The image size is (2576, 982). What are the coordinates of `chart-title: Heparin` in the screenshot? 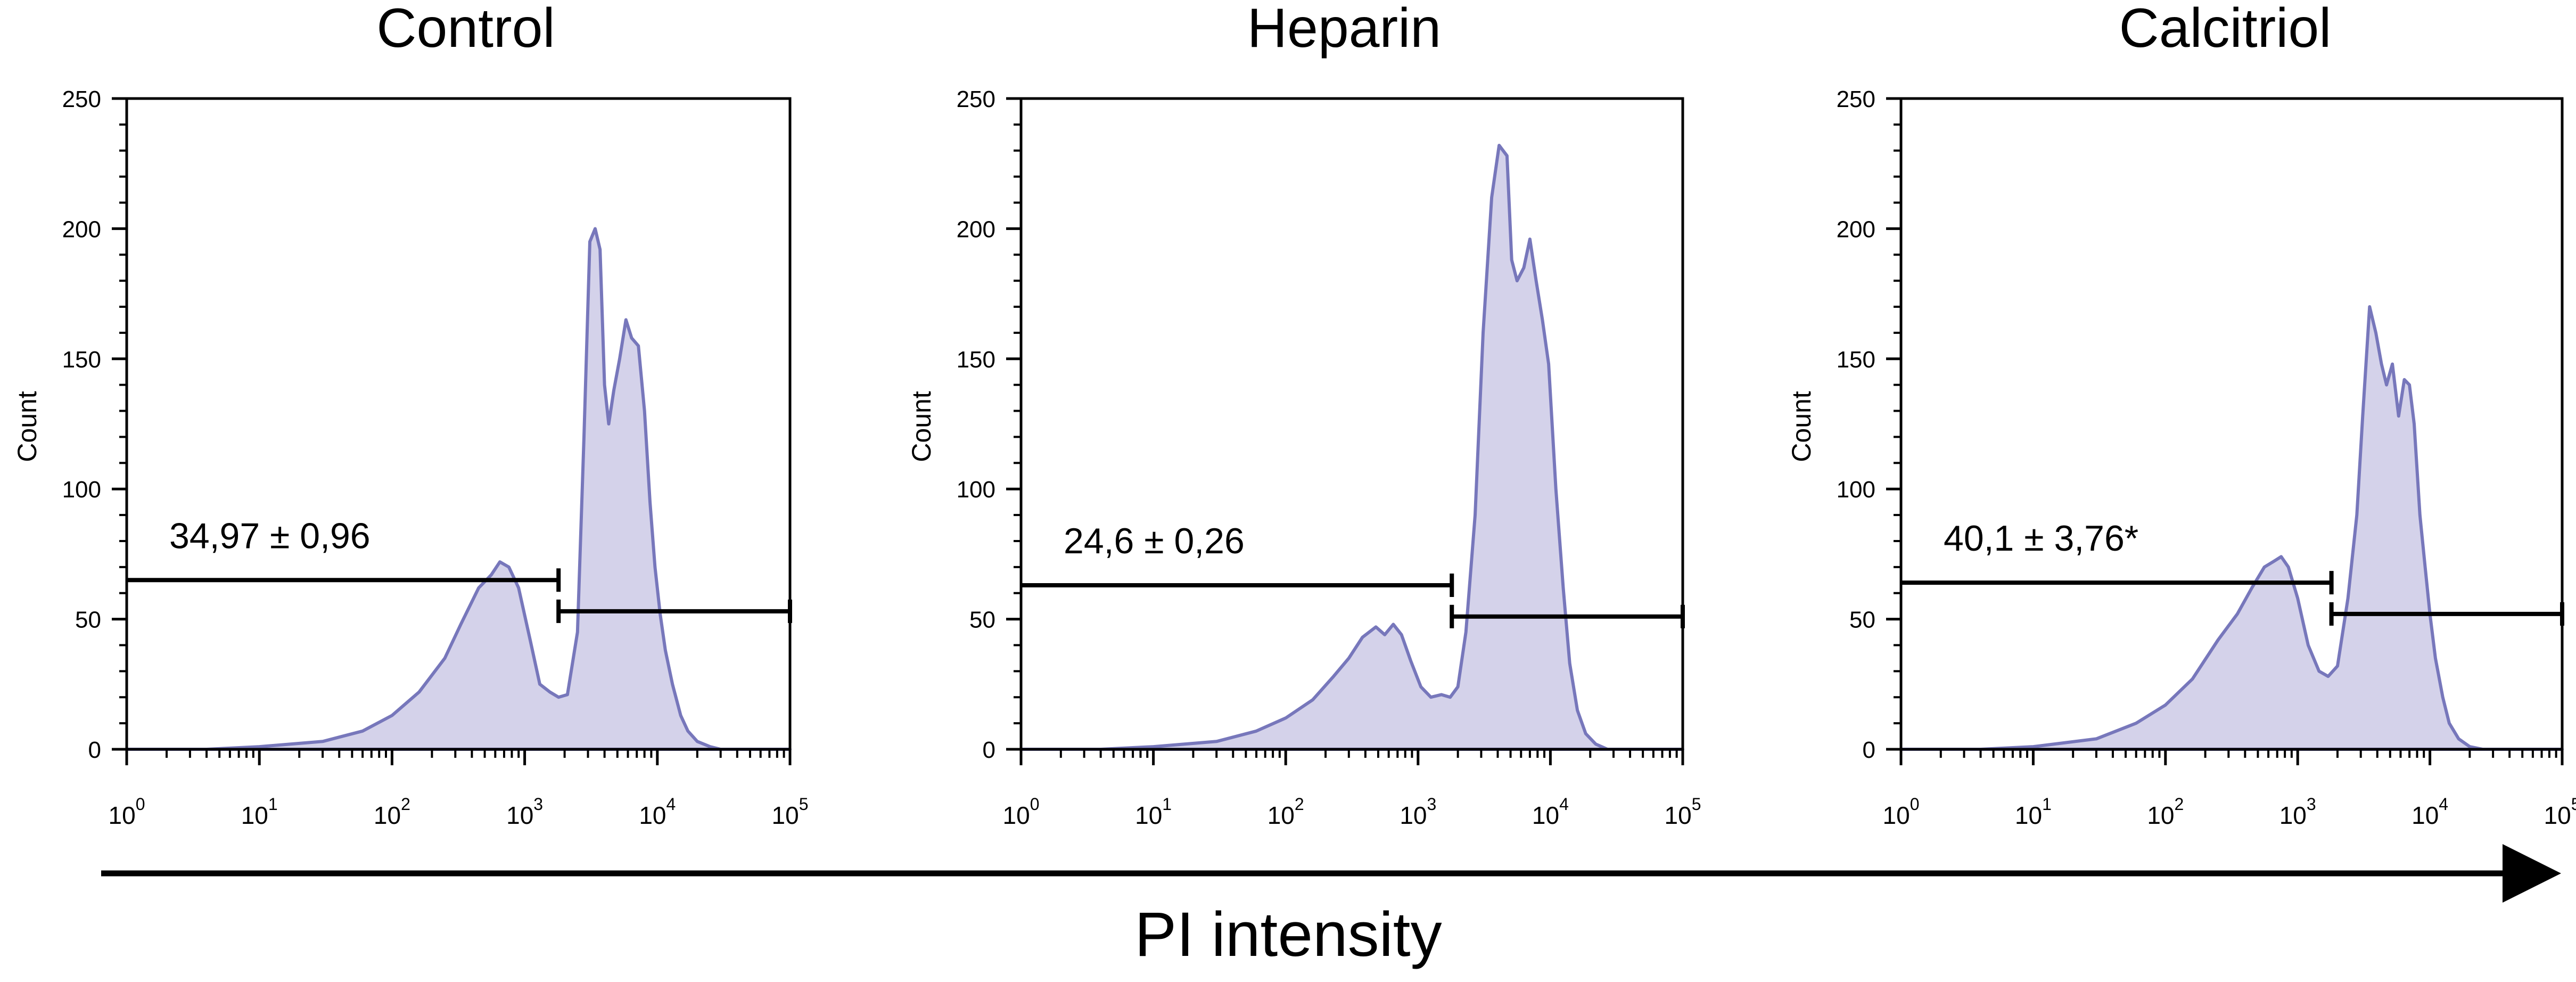 It's located at (1344, 29).